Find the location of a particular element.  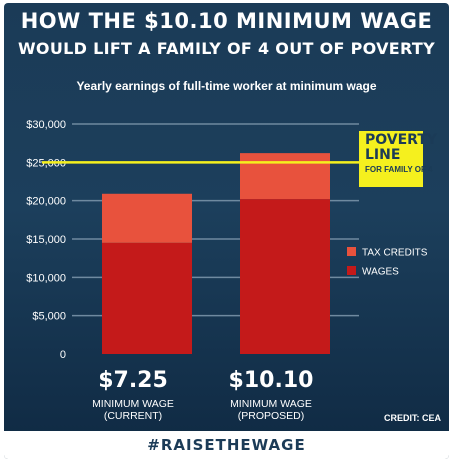

poverty-line-title: POVERTY LINE is located at coordinates (401, 147).